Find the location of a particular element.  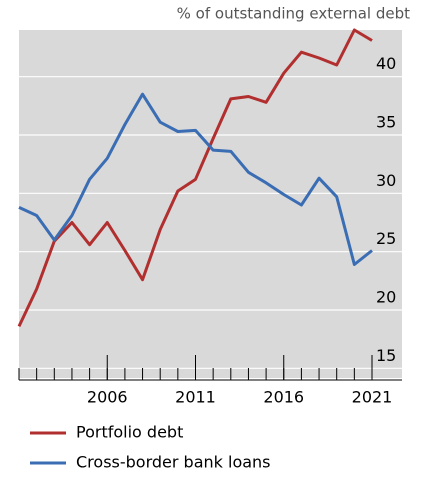

legend-label: Cross-border bank loans is located at coordinates (173, 462).